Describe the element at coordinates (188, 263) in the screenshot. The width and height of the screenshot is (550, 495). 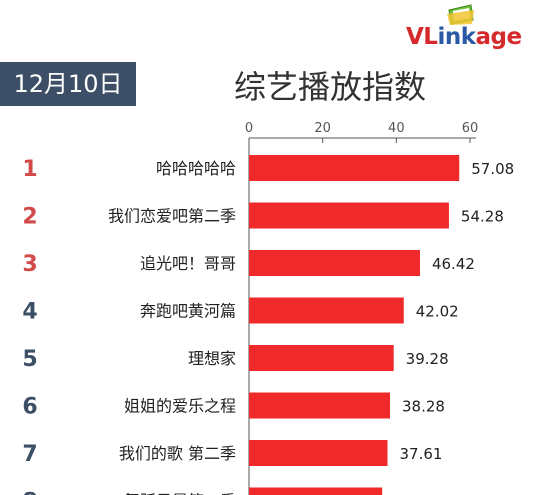
I see `category-label: 追光吧！哥哥` at that location.